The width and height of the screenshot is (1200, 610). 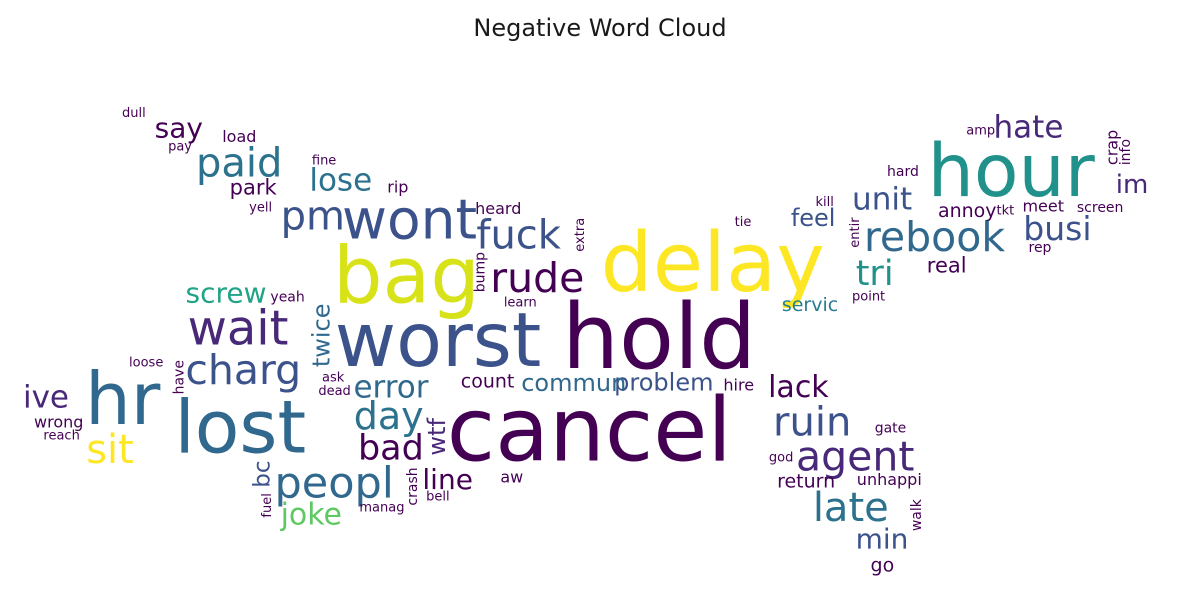 I want to click on word-annoy: annoy, so click(x=967, y=211).